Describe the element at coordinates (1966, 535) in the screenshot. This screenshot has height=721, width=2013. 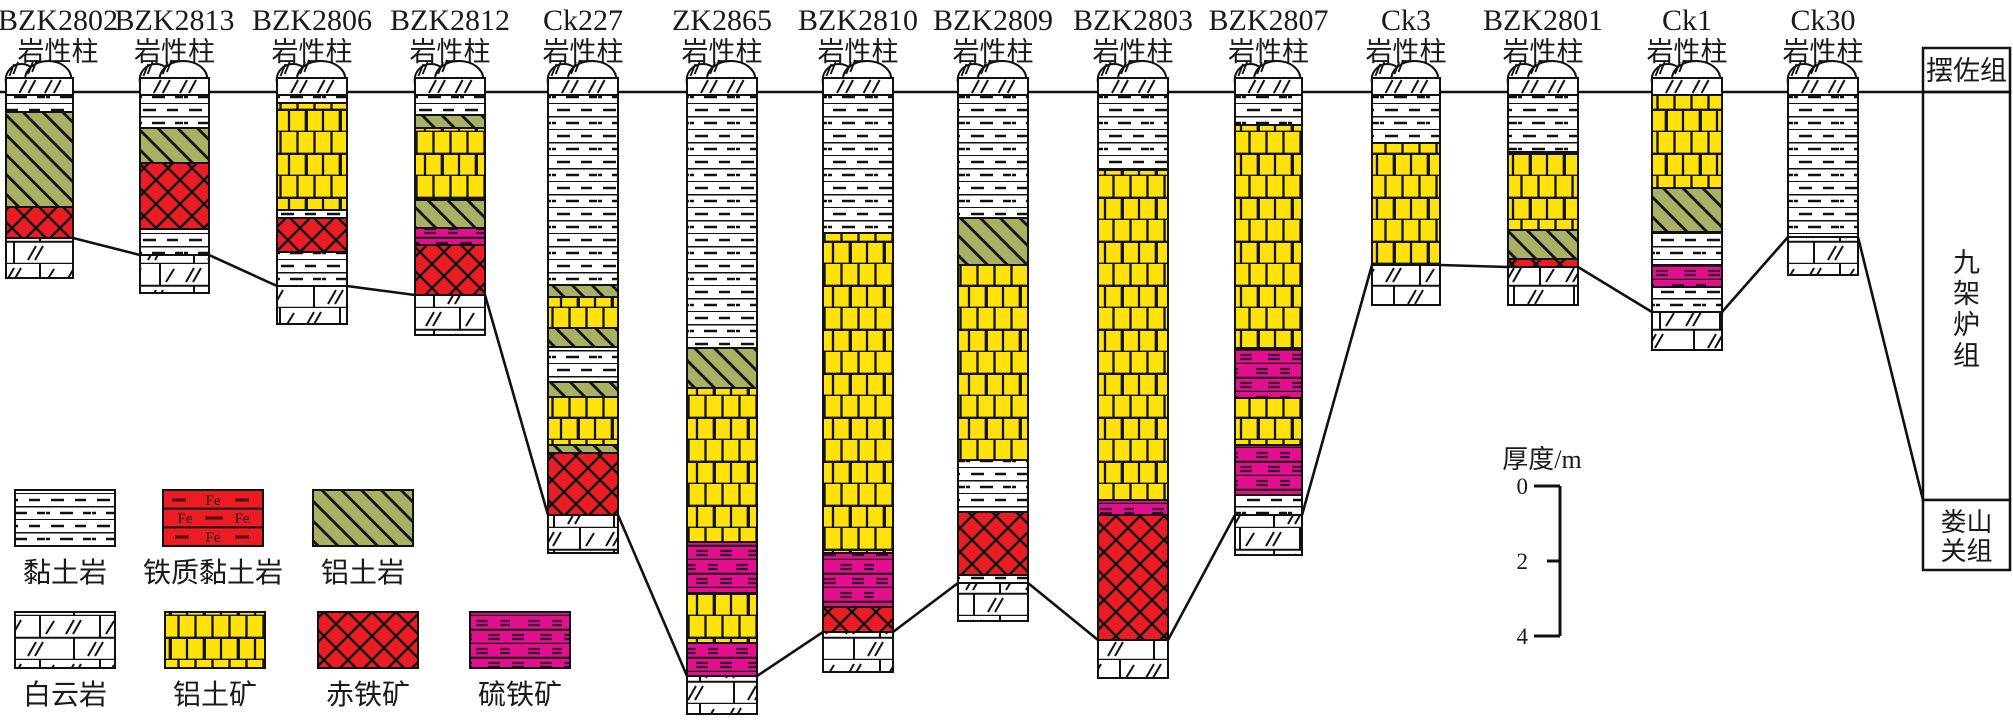
I see `formation-box-loushanguan` at that location.